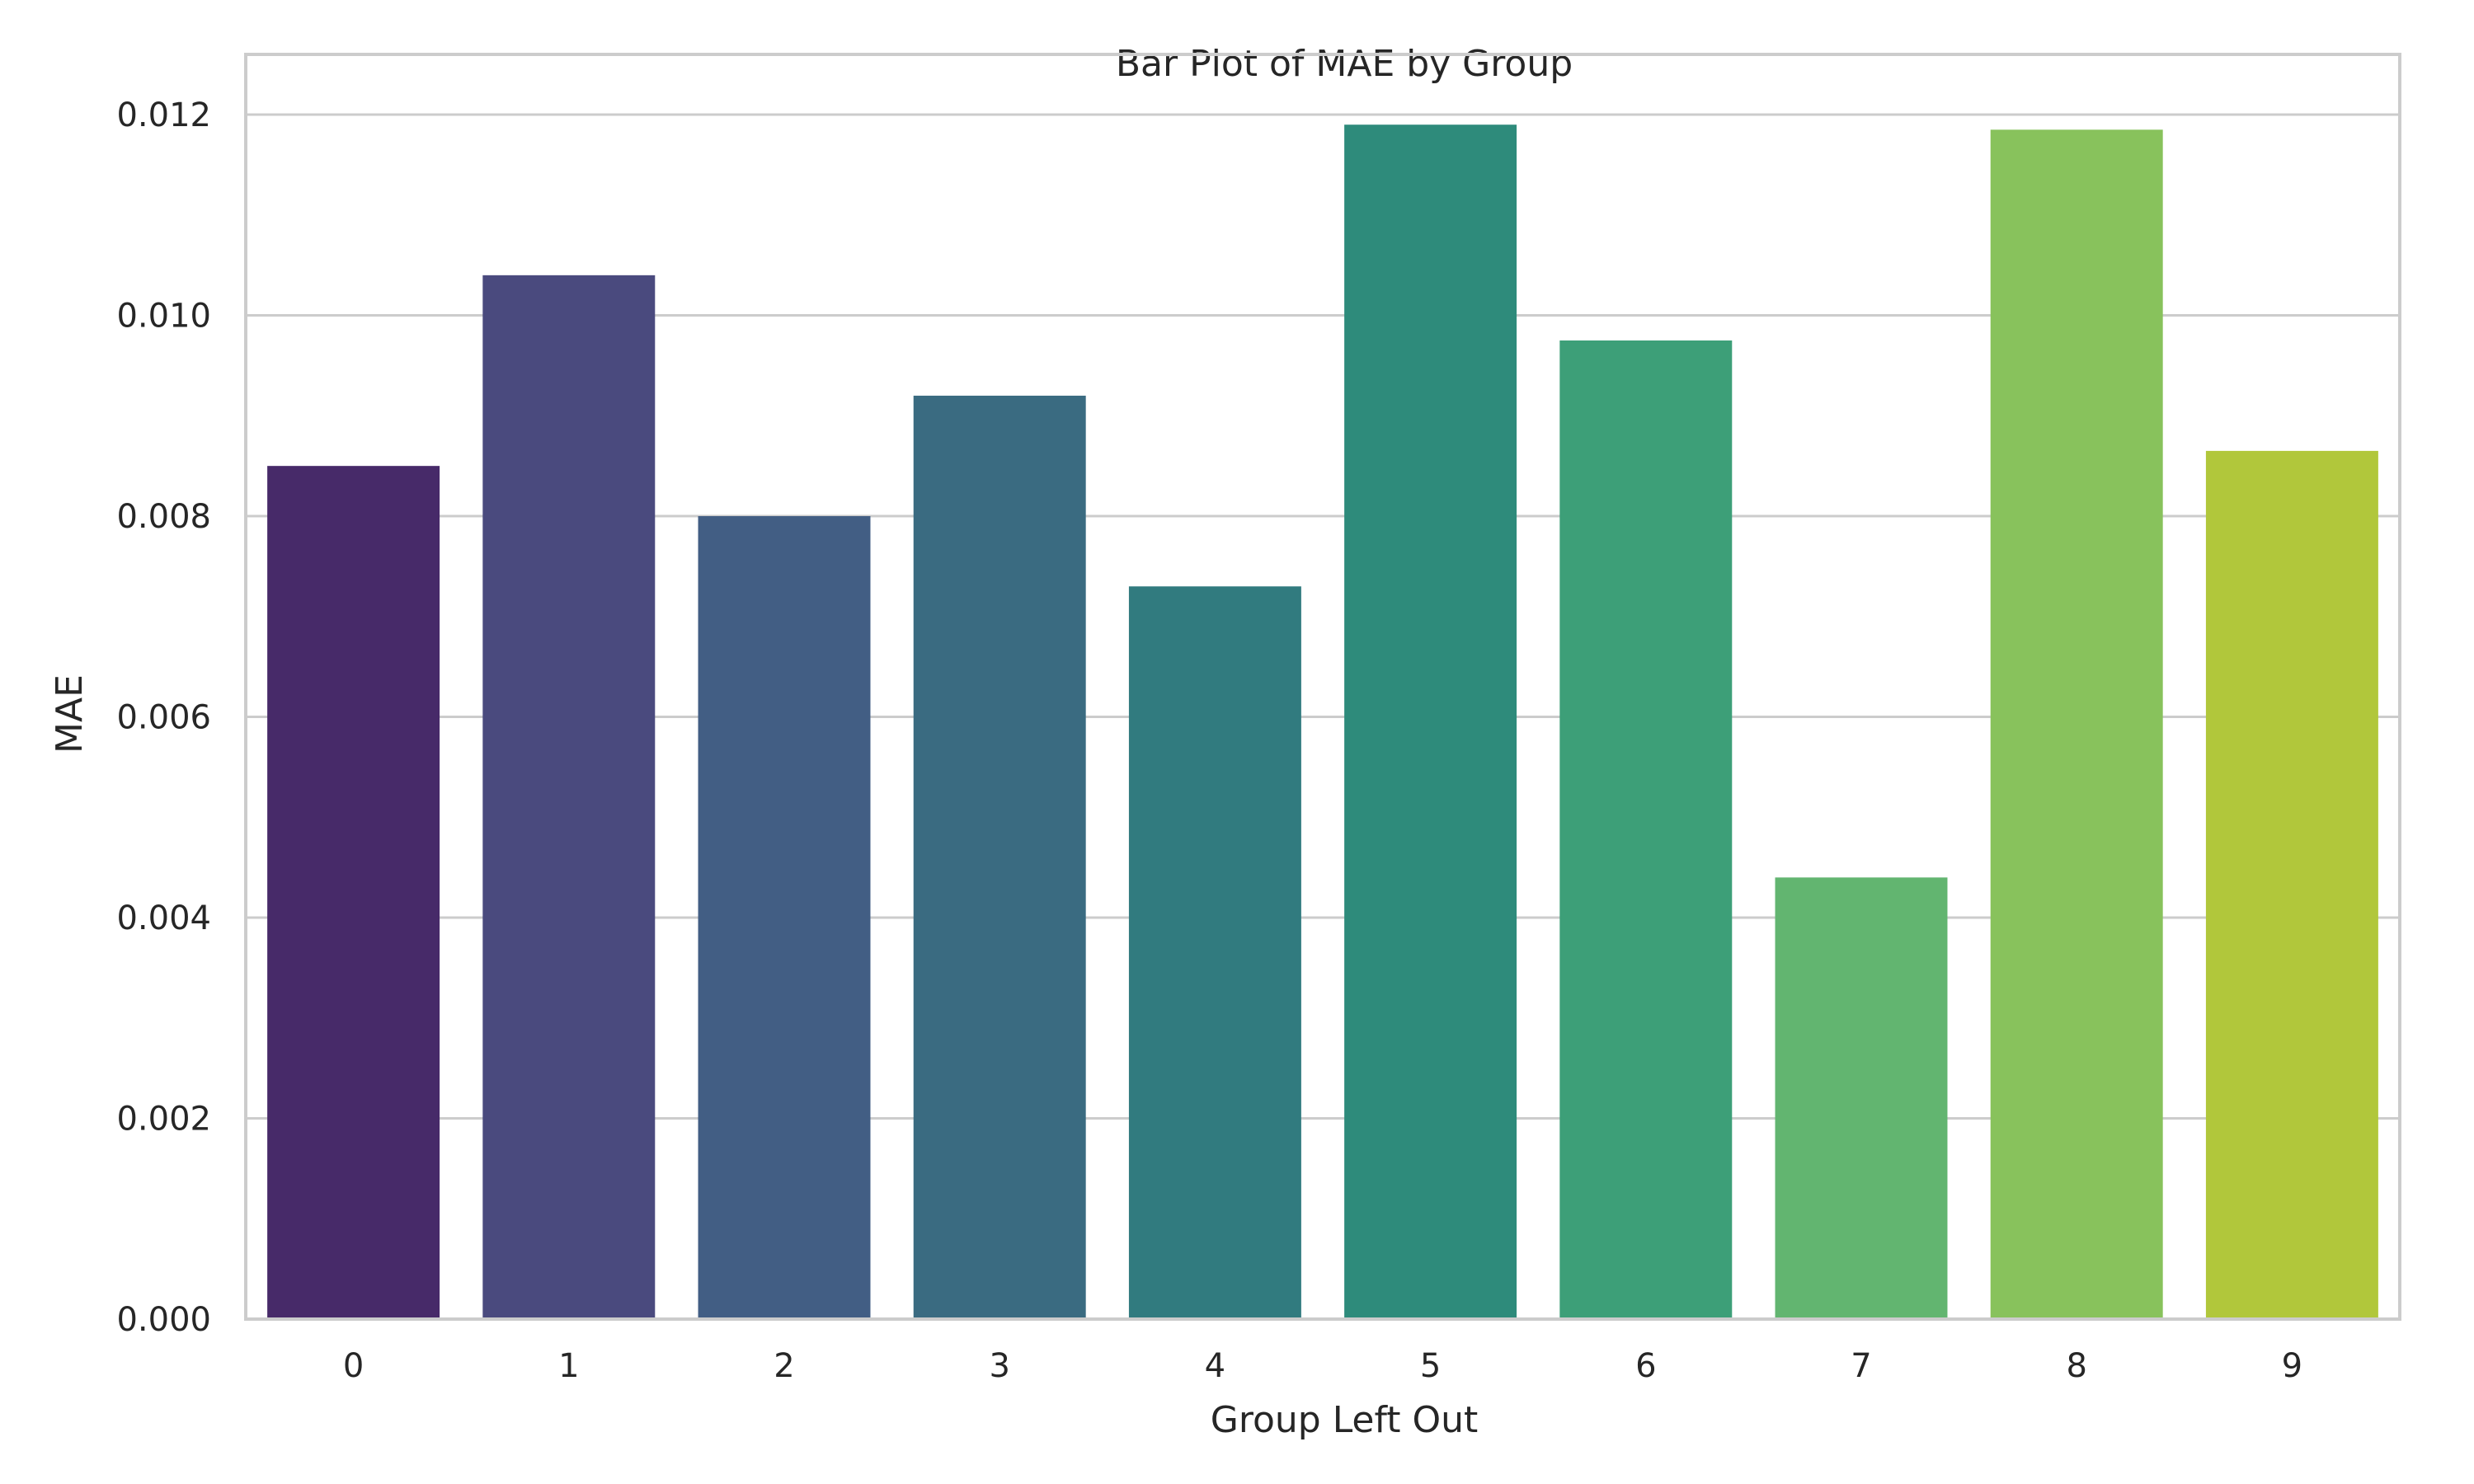 Image resolution: width=2474 pixels, height=1484 pixels. What do you see at coordinates (70, 714) in the screenshot?
I see `y-axis-label: MAE` at bounding box center [70, 714].